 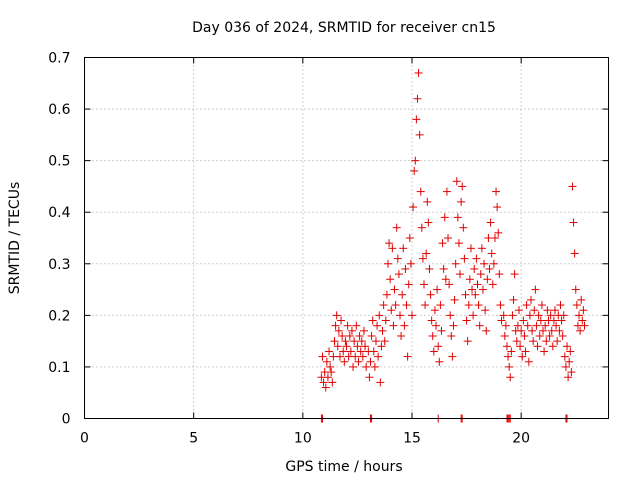 What do you see at coordinates (59, 59) in the screenshot?
I see `y-tick-label: 0.7` at bounding box center [59, 59].